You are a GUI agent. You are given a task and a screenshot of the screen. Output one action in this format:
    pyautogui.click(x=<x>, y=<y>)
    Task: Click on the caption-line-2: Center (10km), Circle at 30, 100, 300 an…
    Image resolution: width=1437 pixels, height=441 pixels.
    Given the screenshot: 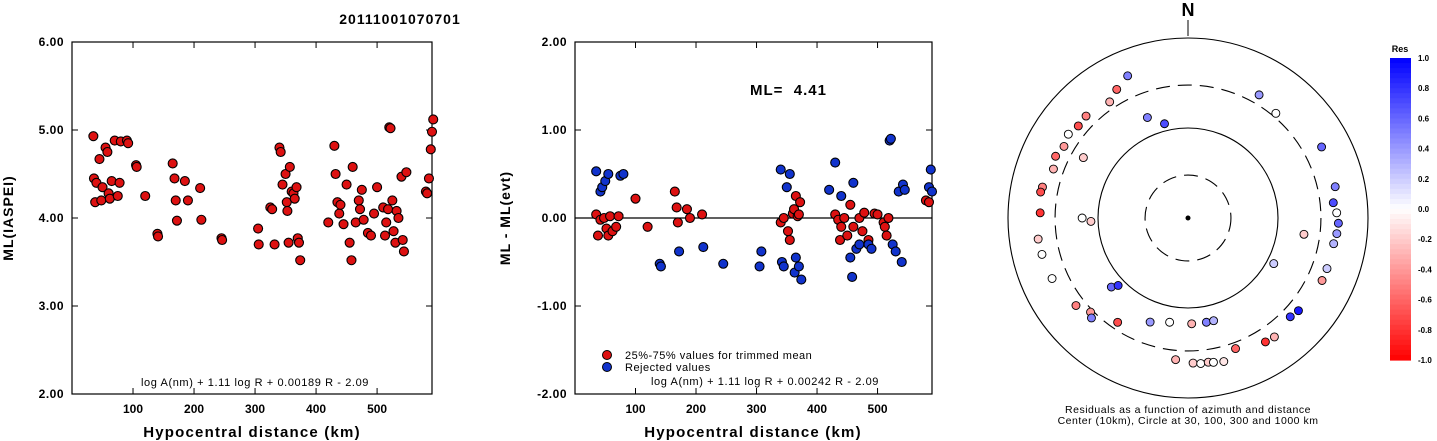 What is the action you would take?
    pyautogui.click(x=1188, y=421)
    